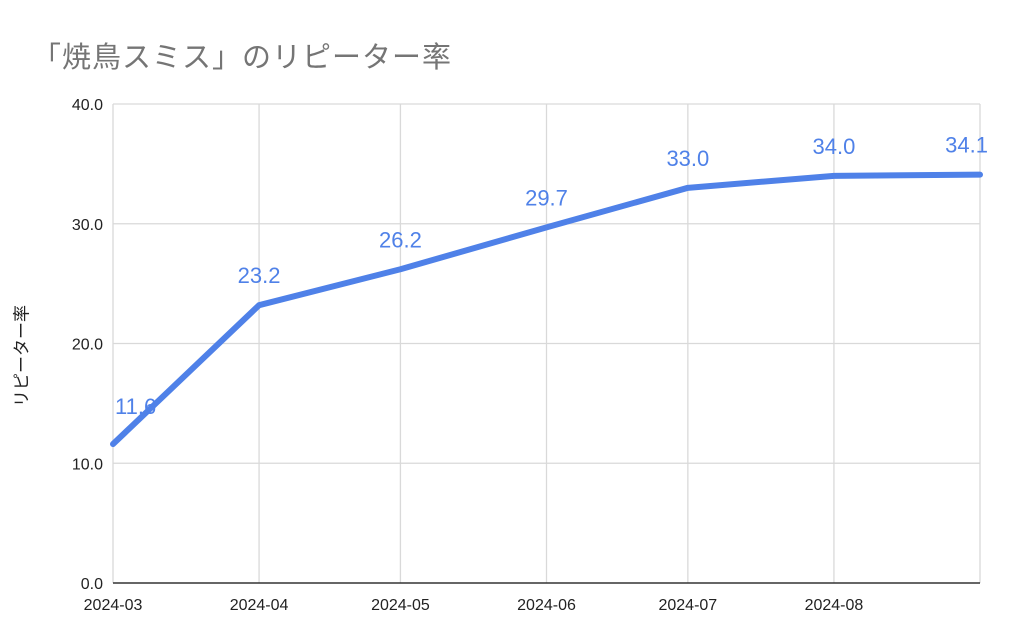 This screenshot has width=1014, height=620. Describe the element at coordinates (966, 145) in the screenshot. I see `data-label: 34.1` at that location.